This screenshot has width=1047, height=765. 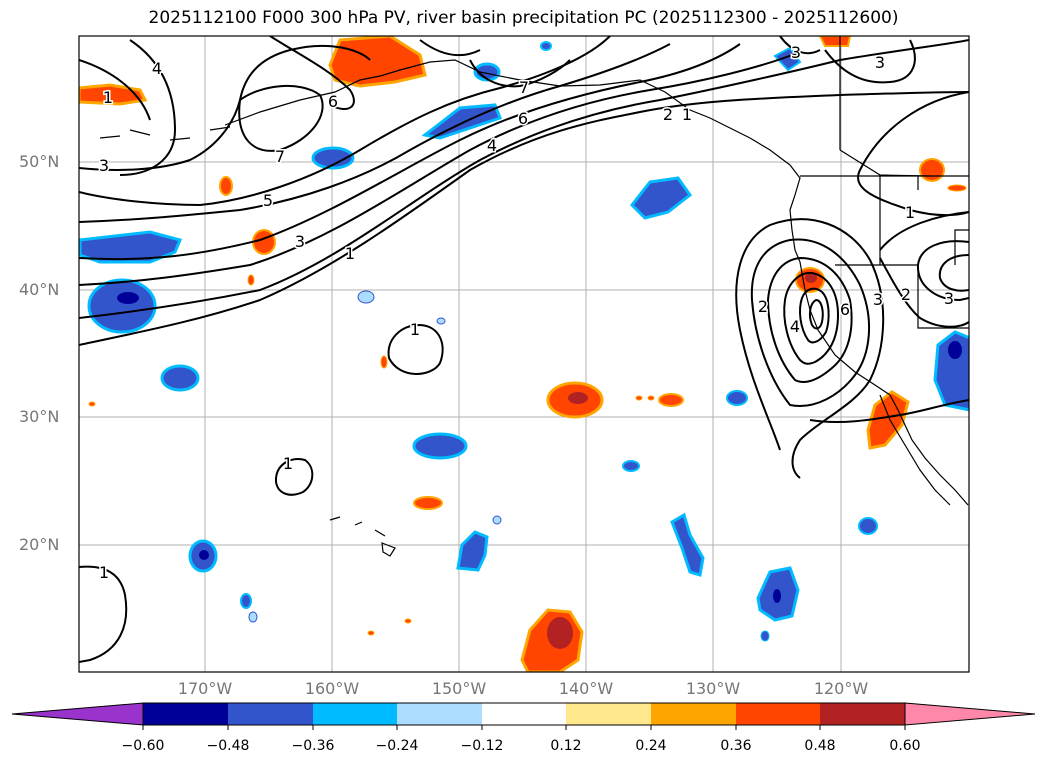 I want to click on colorbar-tick-label: −0.60, so click(x=143, y=746).